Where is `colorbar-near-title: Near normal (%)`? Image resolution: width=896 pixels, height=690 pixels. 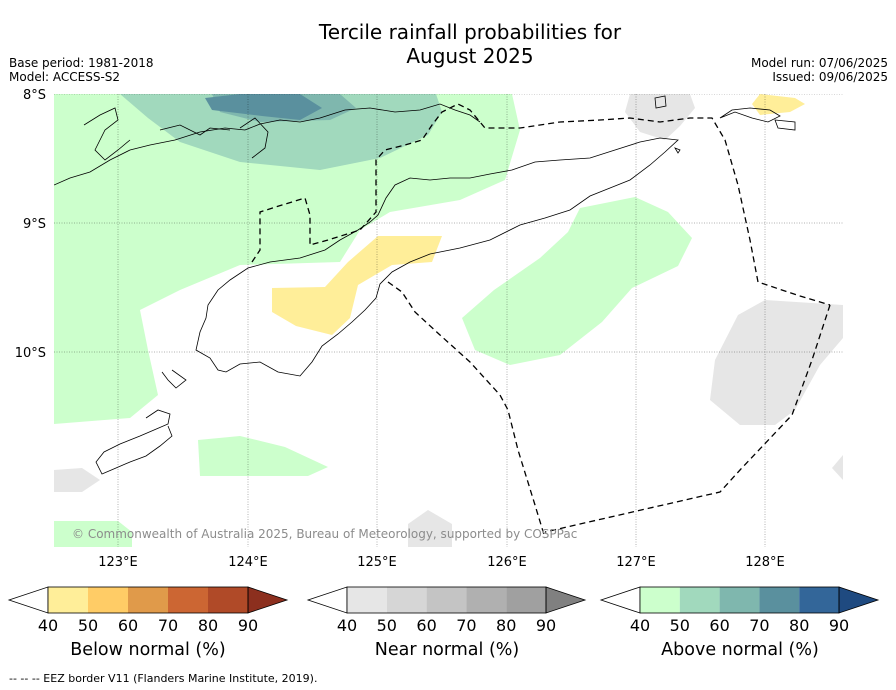 colorbar-near-title: Near normal (%) is located at coordinates (447, 650).